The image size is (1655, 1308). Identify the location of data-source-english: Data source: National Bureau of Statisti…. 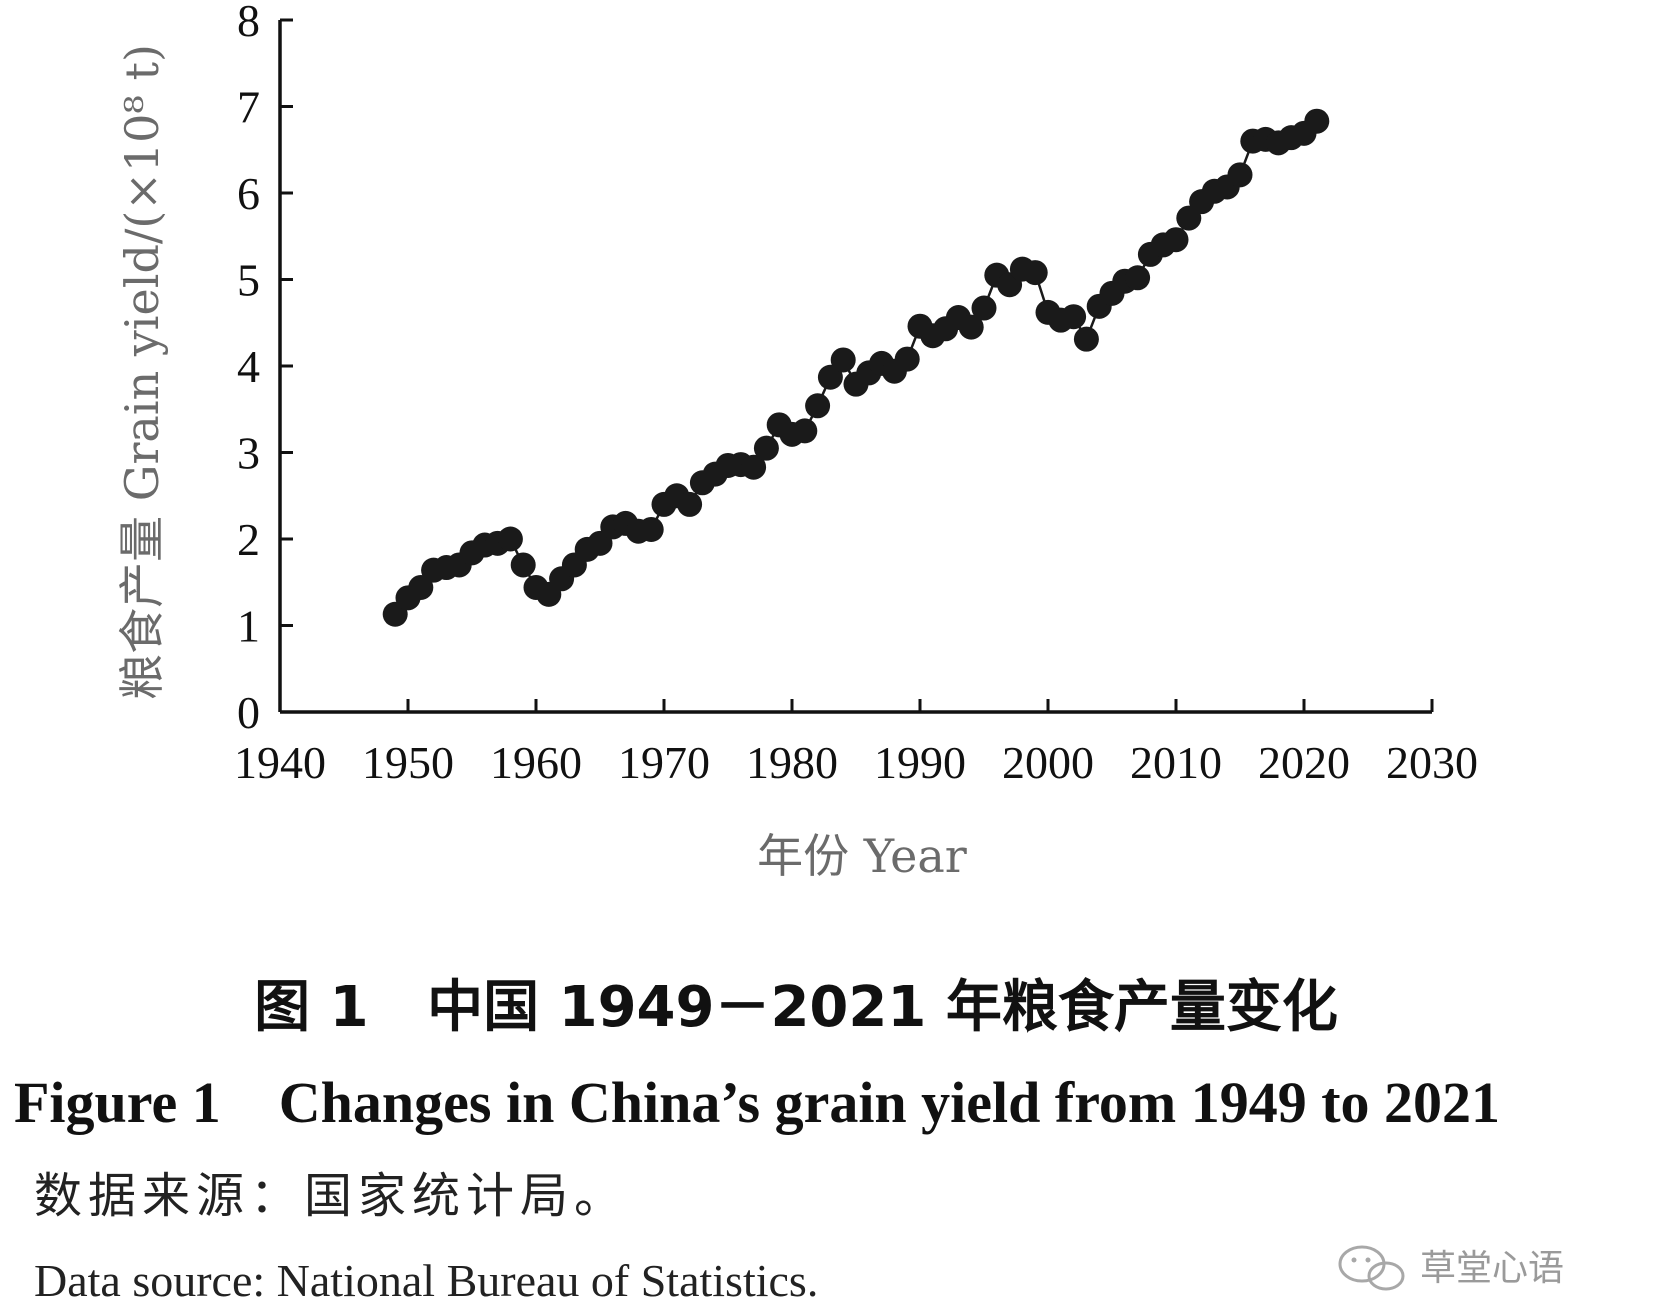
(426, 1280).